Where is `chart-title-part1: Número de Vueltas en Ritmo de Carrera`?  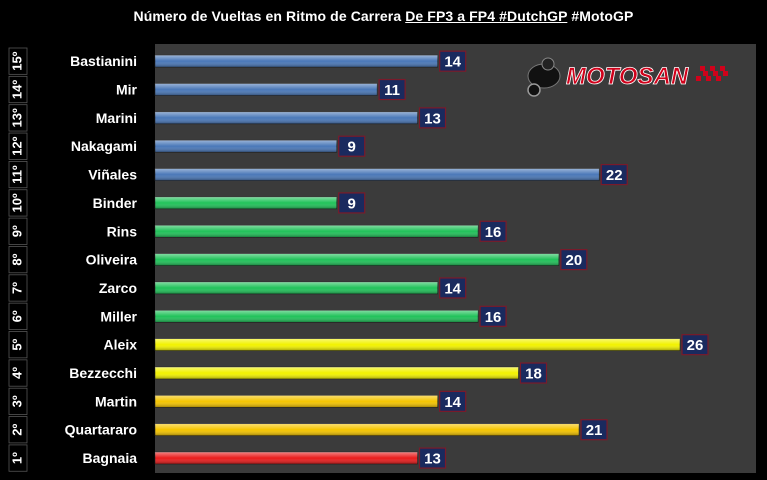 chart-title-part1: Número de Vueltas en Ritmo de Carrera is located at coordinates (267, 16).